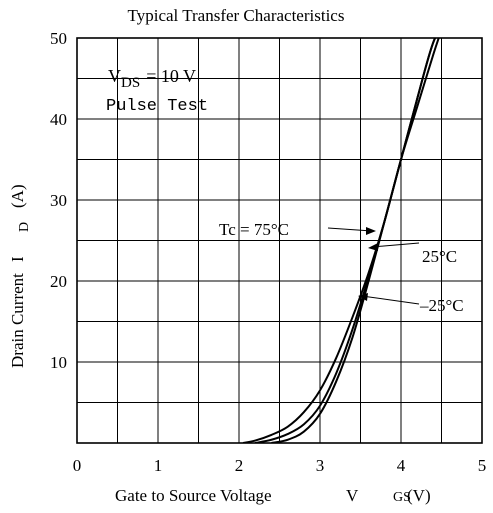 This screenshot has width=493, height=513. What do you see at coordinates (58, 119) in the screenshot?
I see `y-tick-label: 40` at bounding box center [58, 119].